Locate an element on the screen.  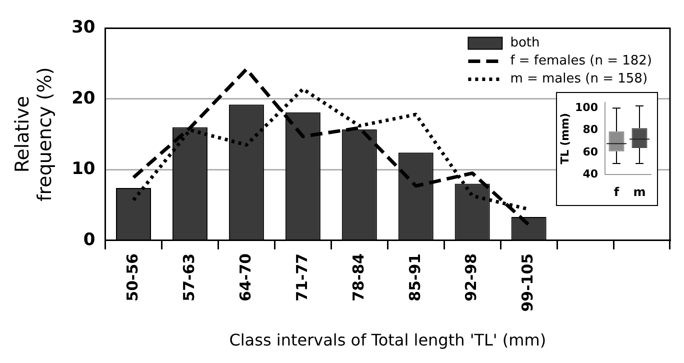
y-tick-label: 30 is located at coordinates (84, 28).